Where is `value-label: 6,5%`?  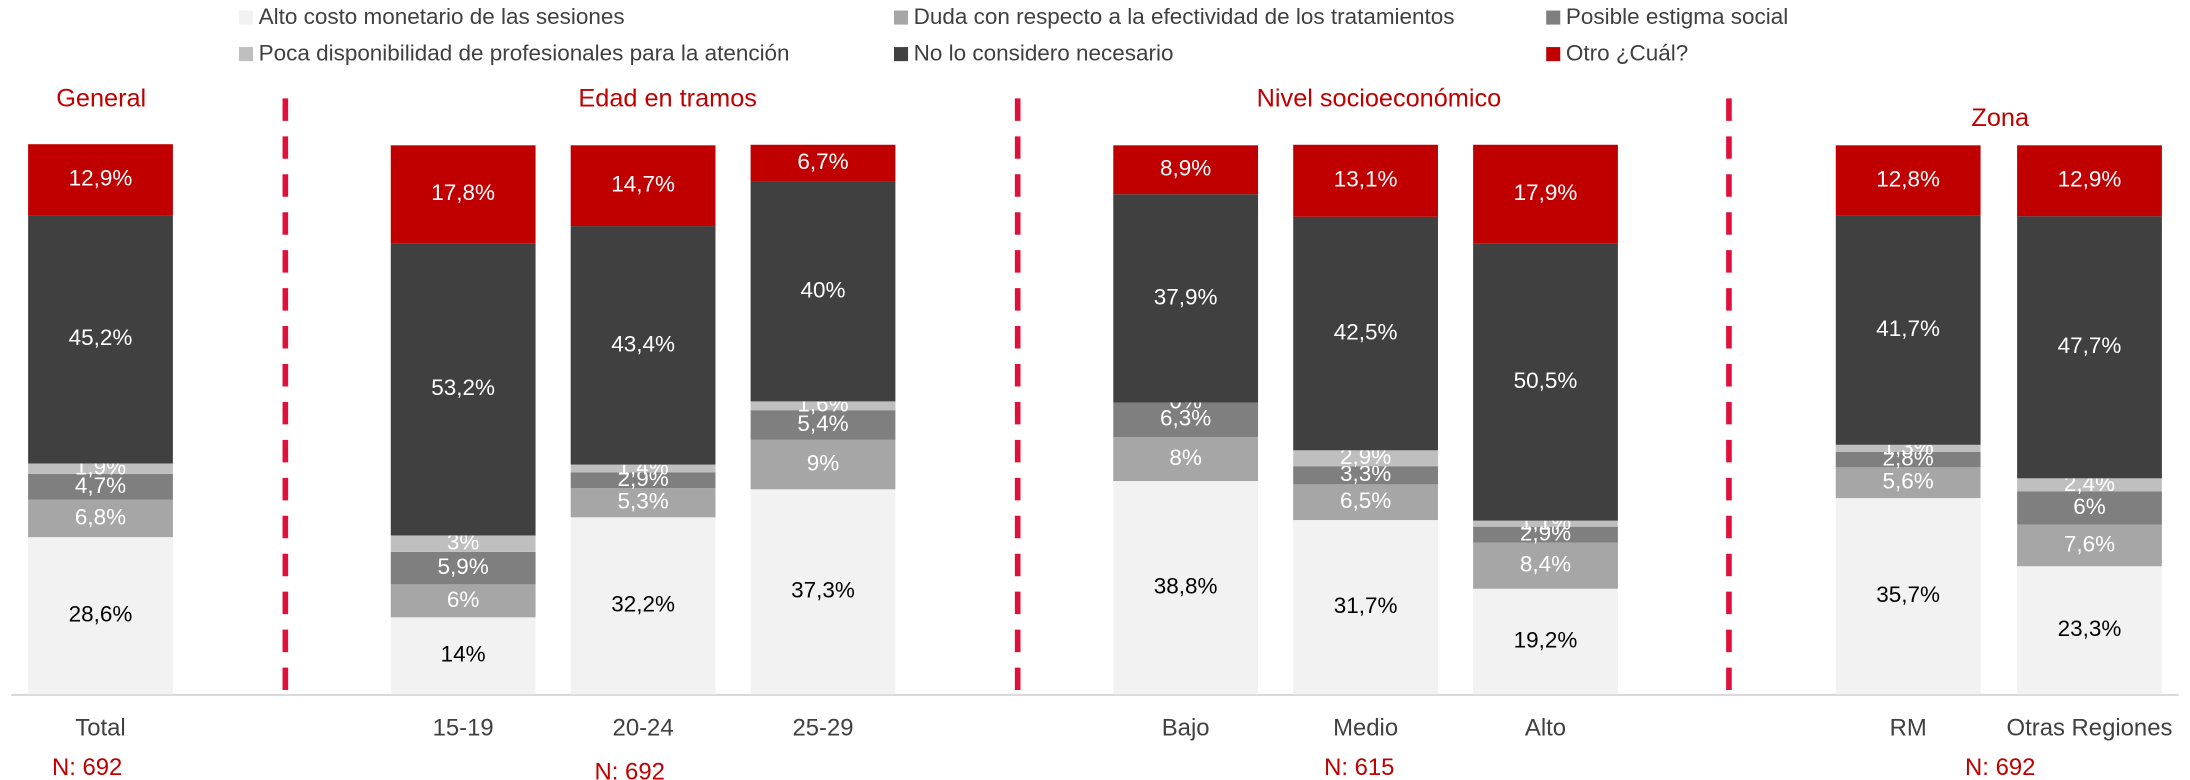 value-label: 6,5% is located at coordinates (1365, 500).